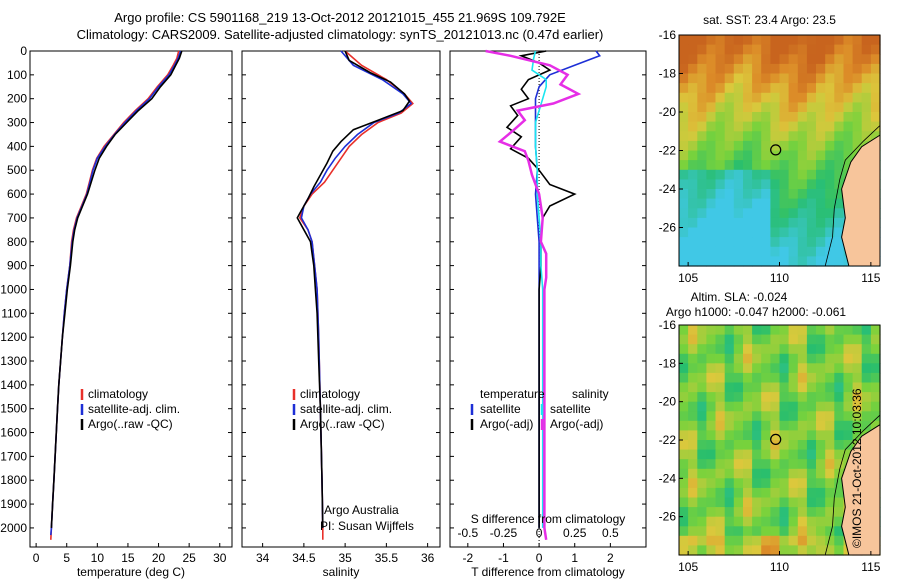  I want to click on depth-tick-label: 1000, so click(13, 289).